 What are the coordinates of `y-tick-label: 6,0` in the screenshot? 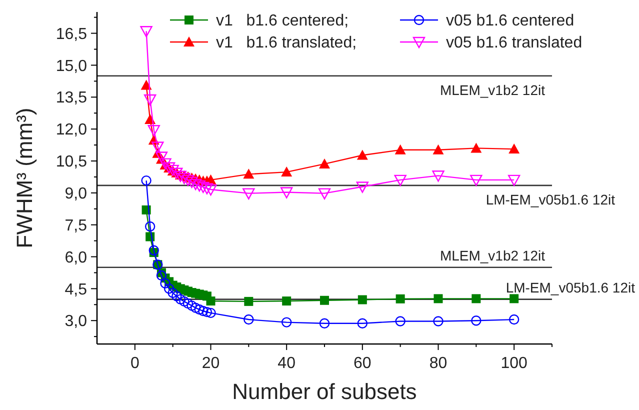 It's located at (76, 257).